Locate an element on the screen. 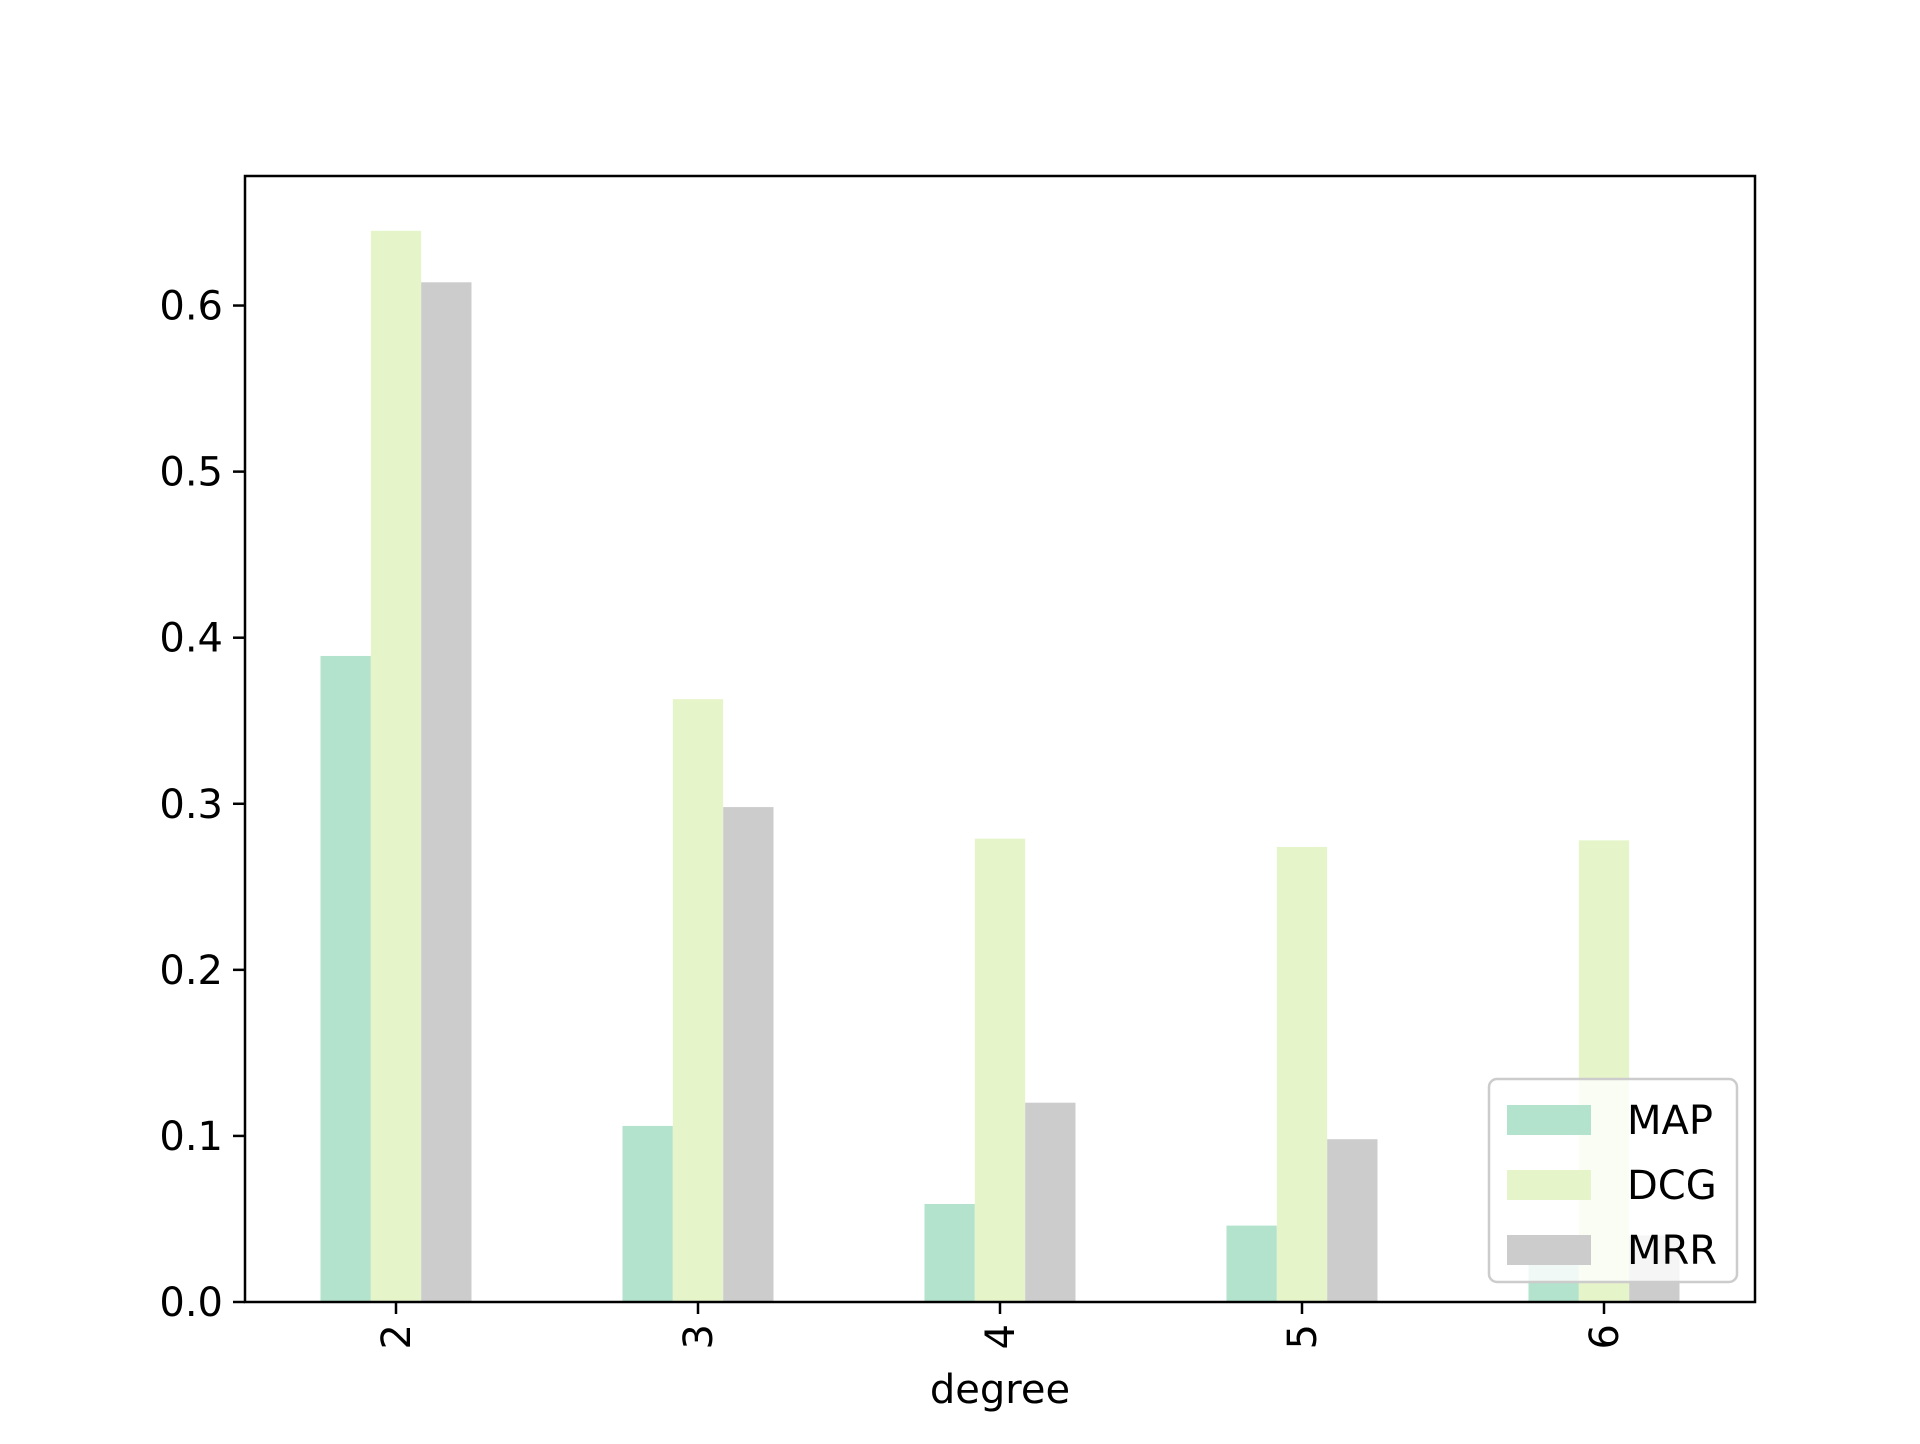 The width and height of the screenshot is (1920, 1444). y-tick-label: 0.6 is located at coordinates (191, 307).